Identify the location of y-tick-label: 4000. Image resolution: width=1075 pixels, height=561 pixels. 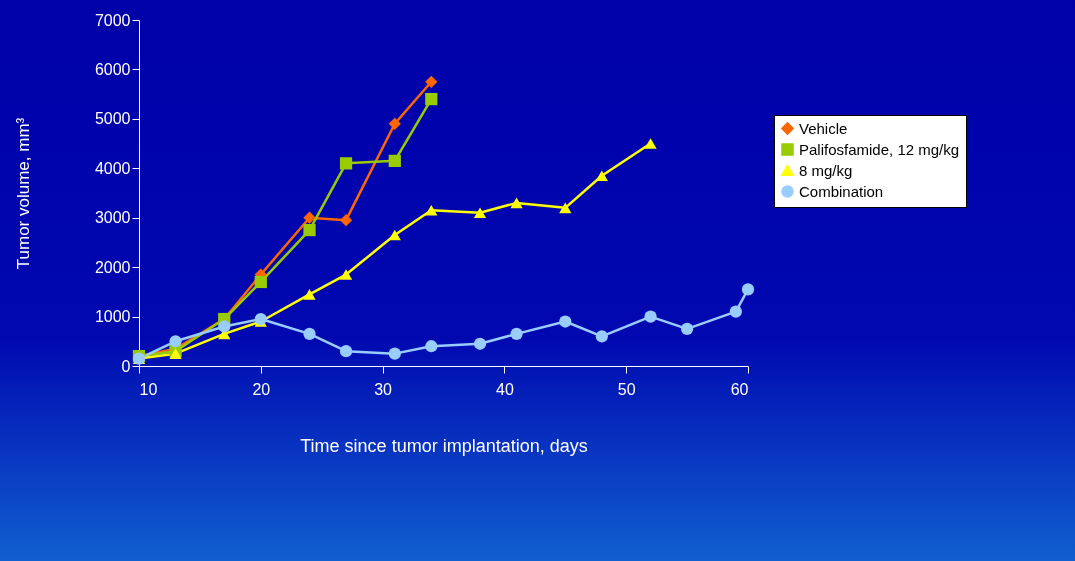
(112, 168).